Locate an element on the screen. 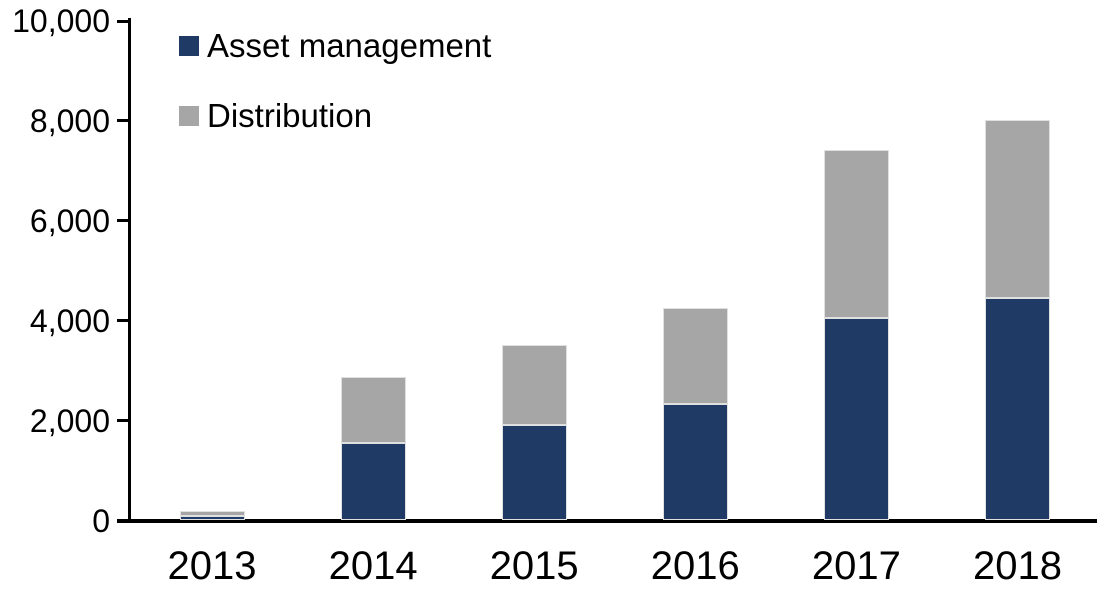  y-tick-label: 8,000 is located at coordinates (69, 120).